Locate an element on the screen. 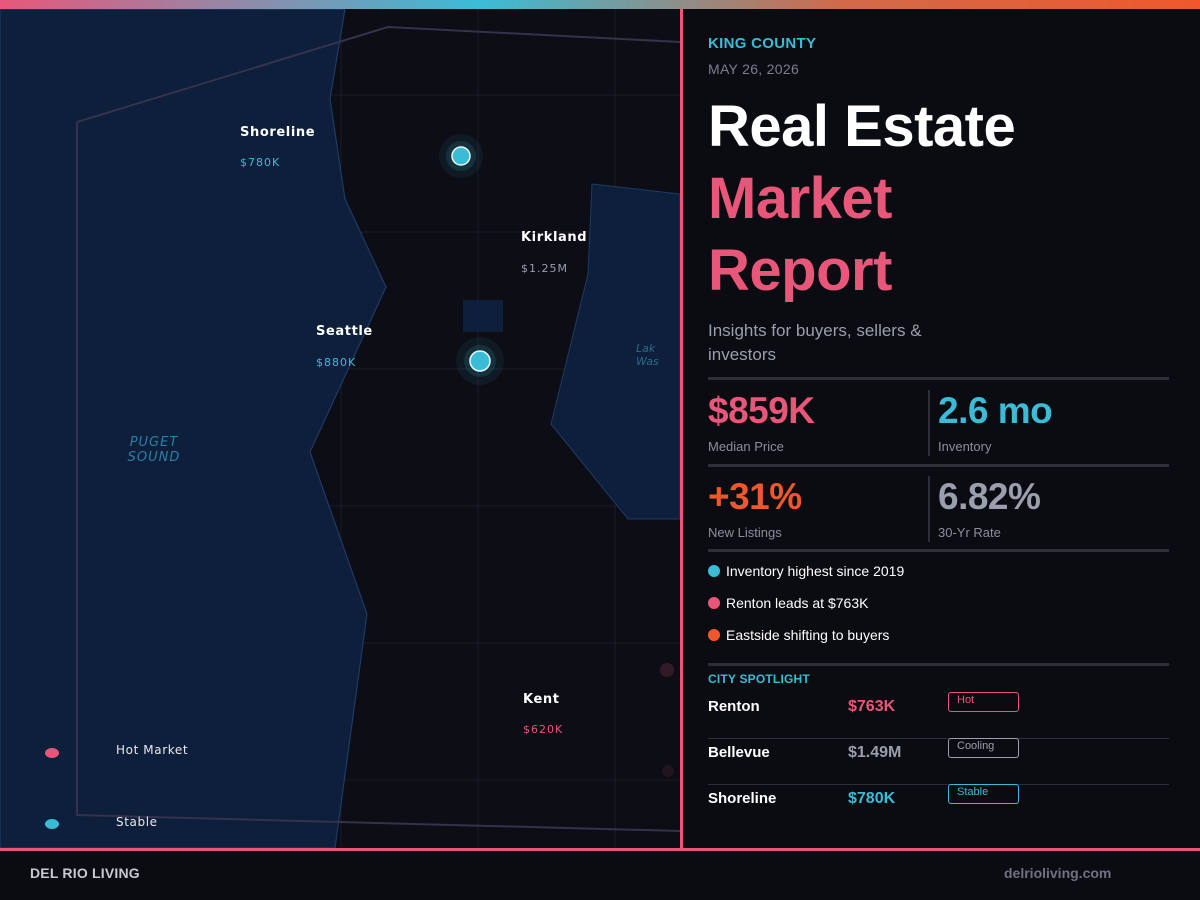 This screenshot has width=1200, height=900. website-link: delrioliving.com is located at coordinates (1058, 873).